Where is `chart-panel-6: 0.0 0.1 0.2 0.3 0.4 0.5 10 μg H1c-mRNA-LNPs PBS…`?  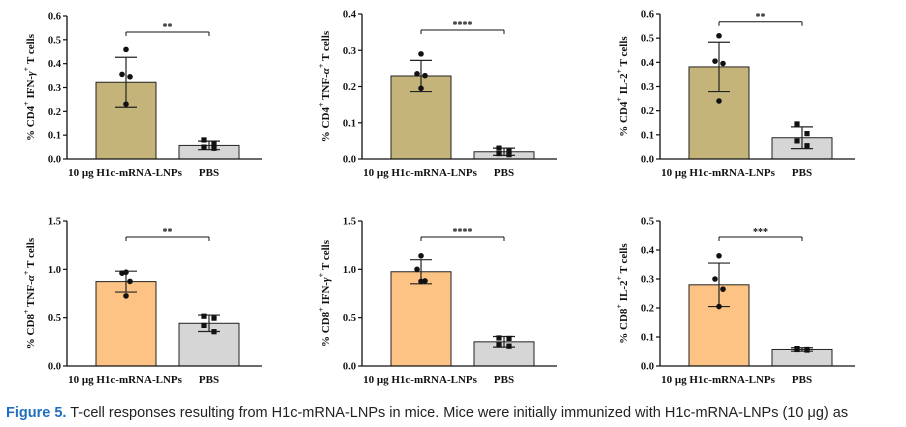
chart-panel-6: 0.0 0.1 0.2 0.3 0.4 0.5 10 μg H1c-mRNA-LNPs PBS… is located at coordinates (735, 301).